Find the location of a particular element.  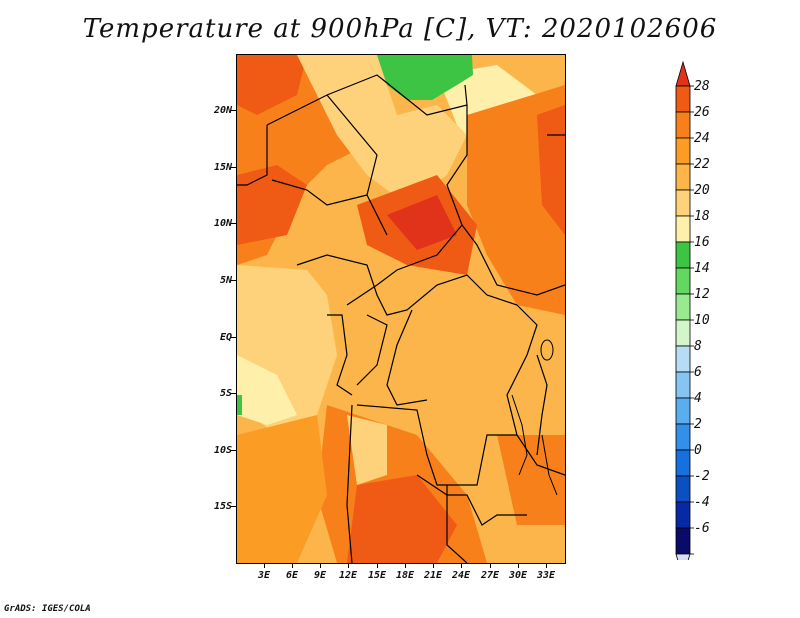

colorbar is located at coordinates (684, 310).